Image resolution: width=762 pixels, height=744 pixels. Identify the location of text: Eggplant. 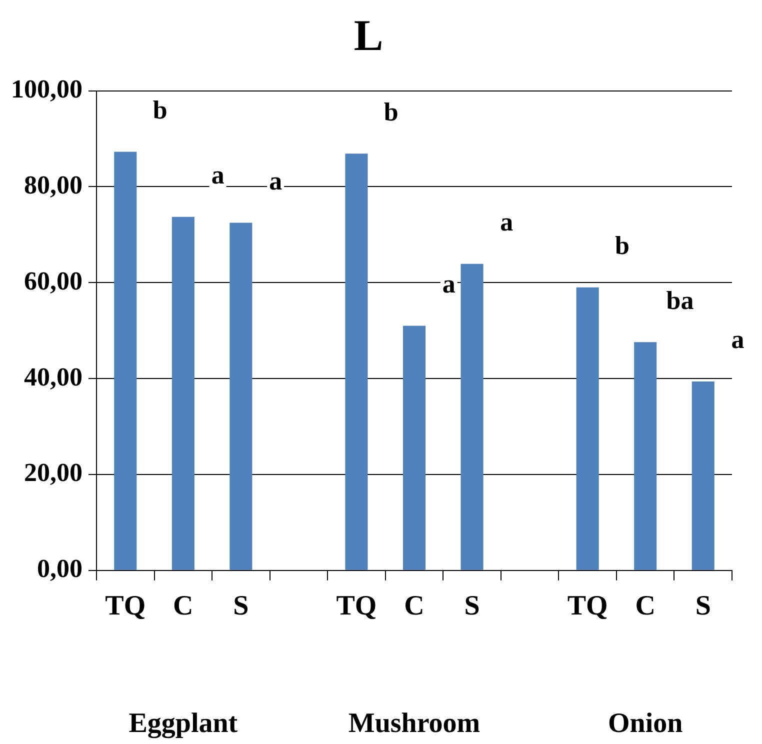
(183, 724).